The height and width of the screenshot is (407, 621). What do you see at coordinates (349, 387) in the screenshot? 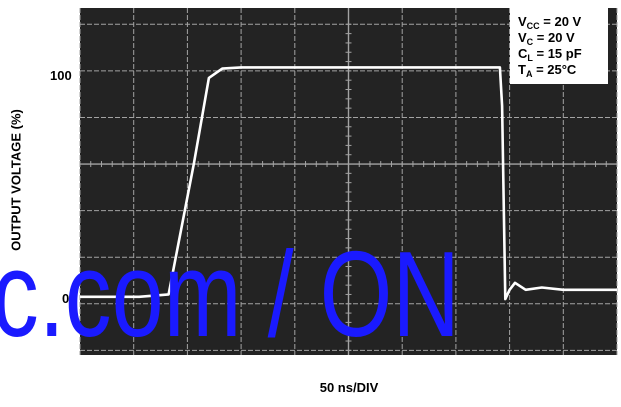
I see `x-axis-title: 50 ns/DIV` at bounding box center [349, 387].